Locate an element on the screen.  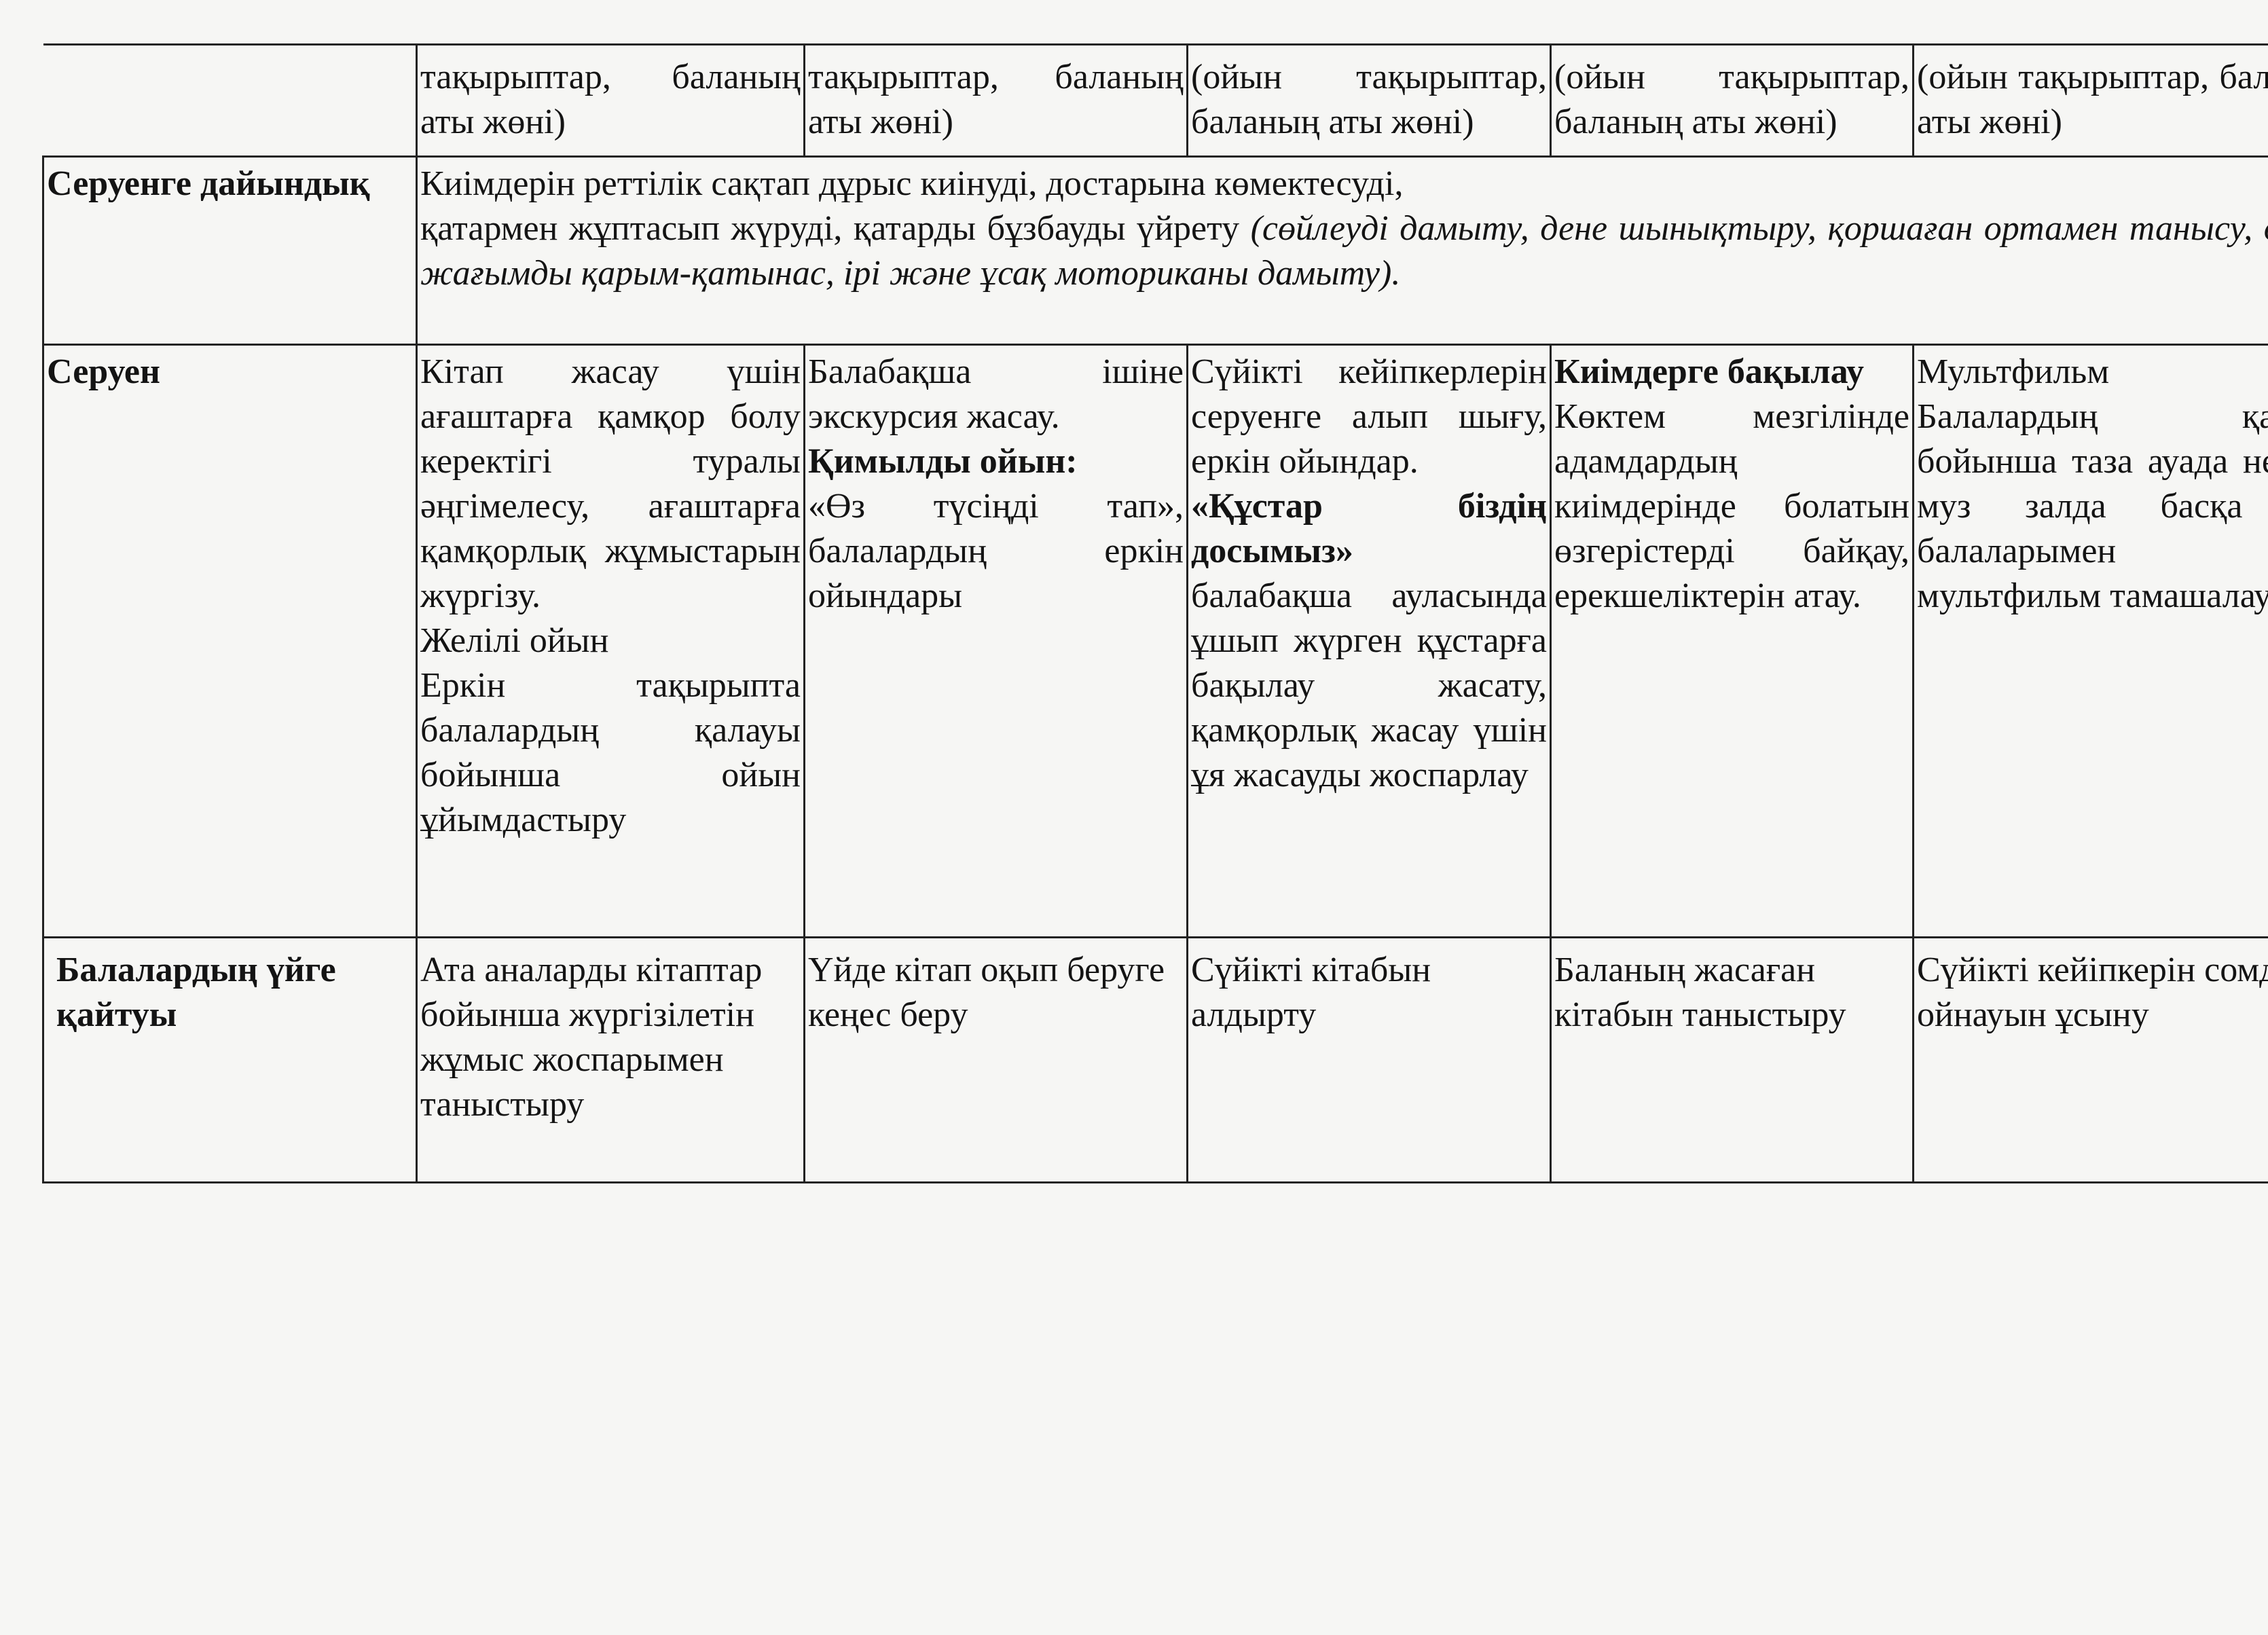
cell-text: Балабақша ішіне экскурсия жасау. is located at coordinates (996, 394).